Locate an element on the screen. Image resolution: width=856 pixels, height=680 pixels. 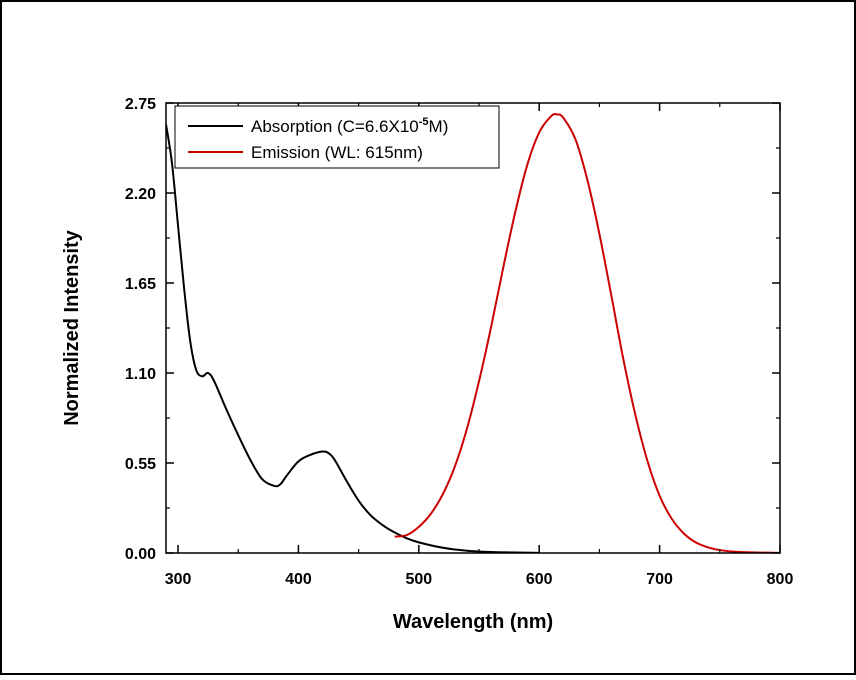
x-tick-label-500: 500 is located at coordinates (418, 579).